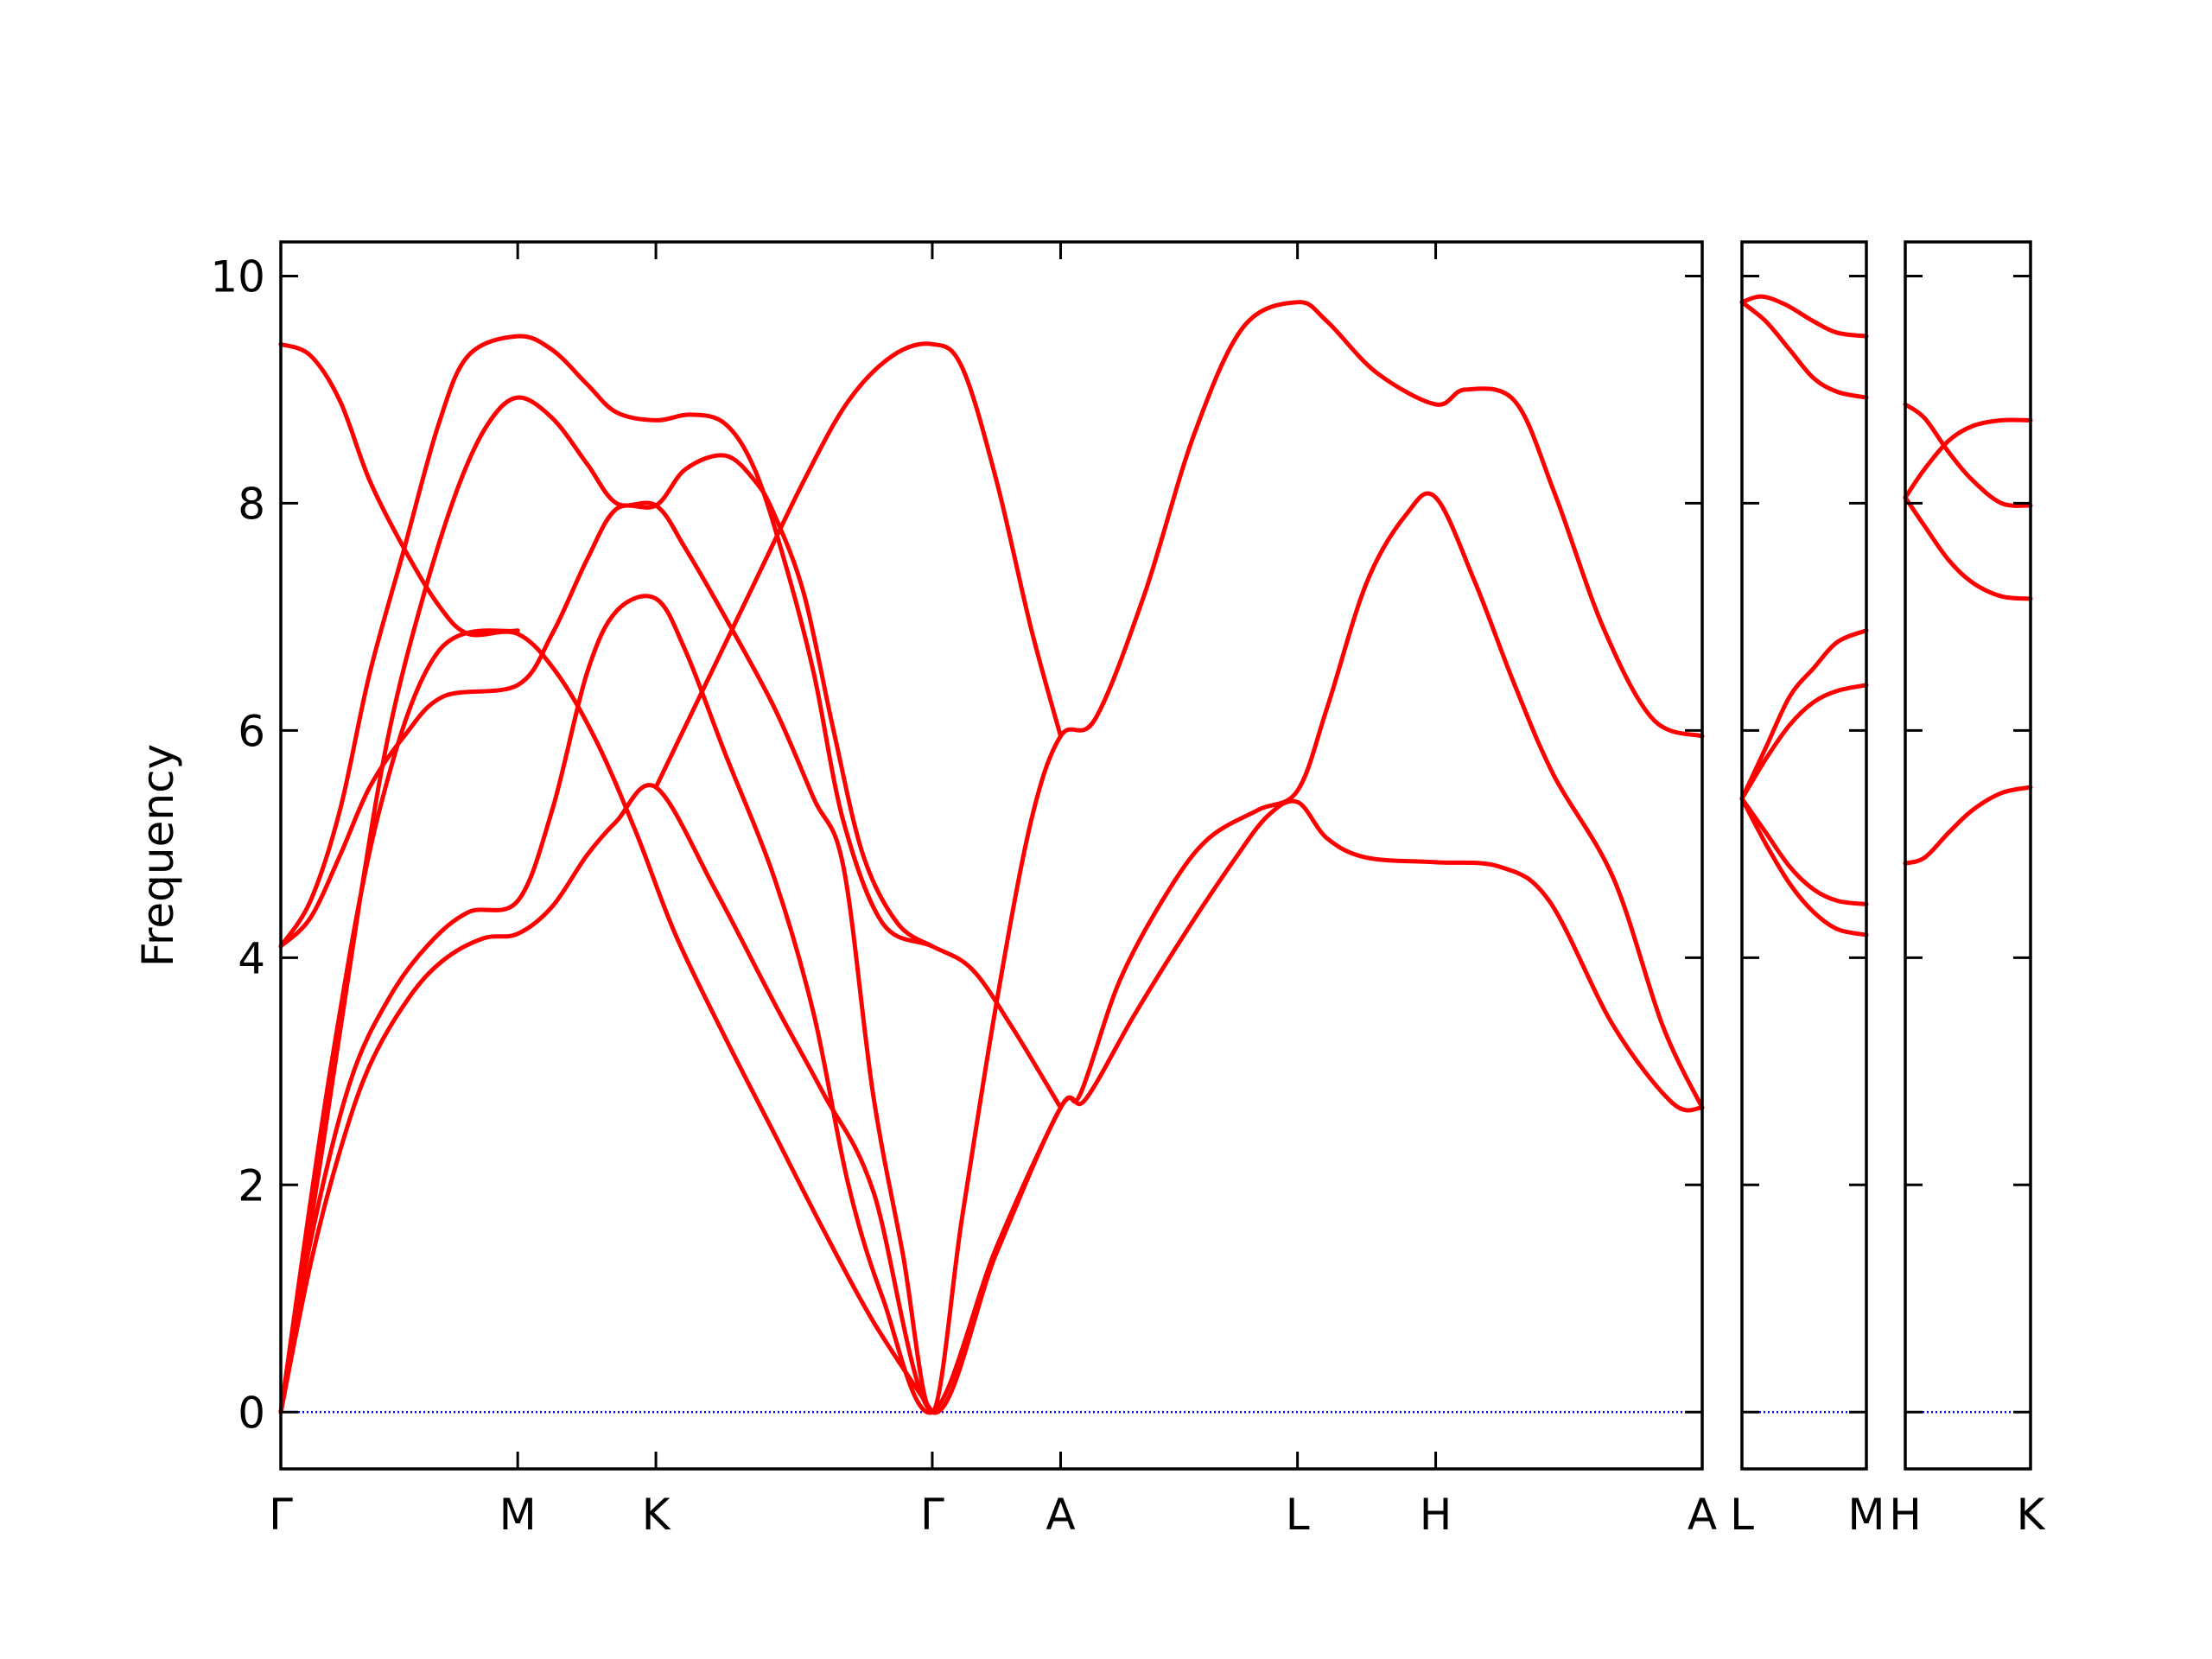 The image size is (2212, 1659). I want to click on x-tick-label-3: K, so click(656, 1515).